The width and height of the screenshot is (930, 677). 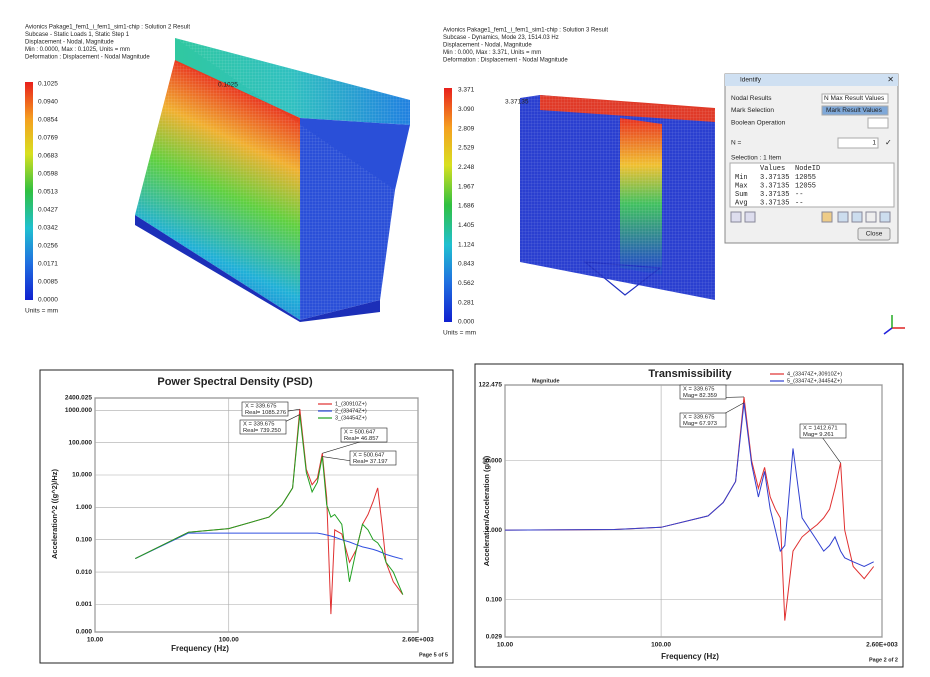 I want to click on legend-value: 1.124, so click(x=466, y=244).